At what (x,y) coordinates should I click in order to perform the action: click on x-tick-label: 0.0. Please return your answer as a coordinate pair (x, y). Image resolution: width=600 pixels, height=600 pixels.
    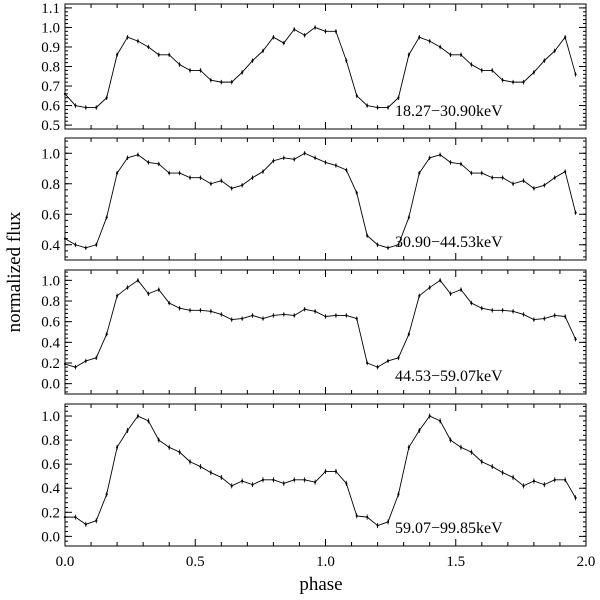
    Looking at the image, I should click on (65, 562).